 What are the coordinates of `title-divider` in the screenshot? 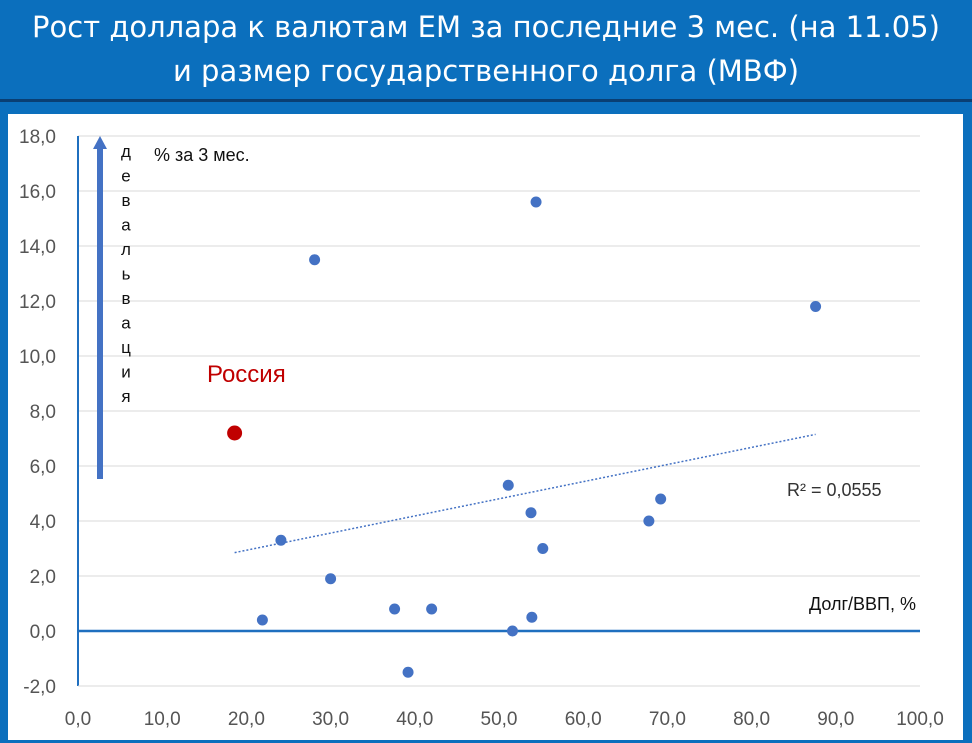 It's located at (486, 100).